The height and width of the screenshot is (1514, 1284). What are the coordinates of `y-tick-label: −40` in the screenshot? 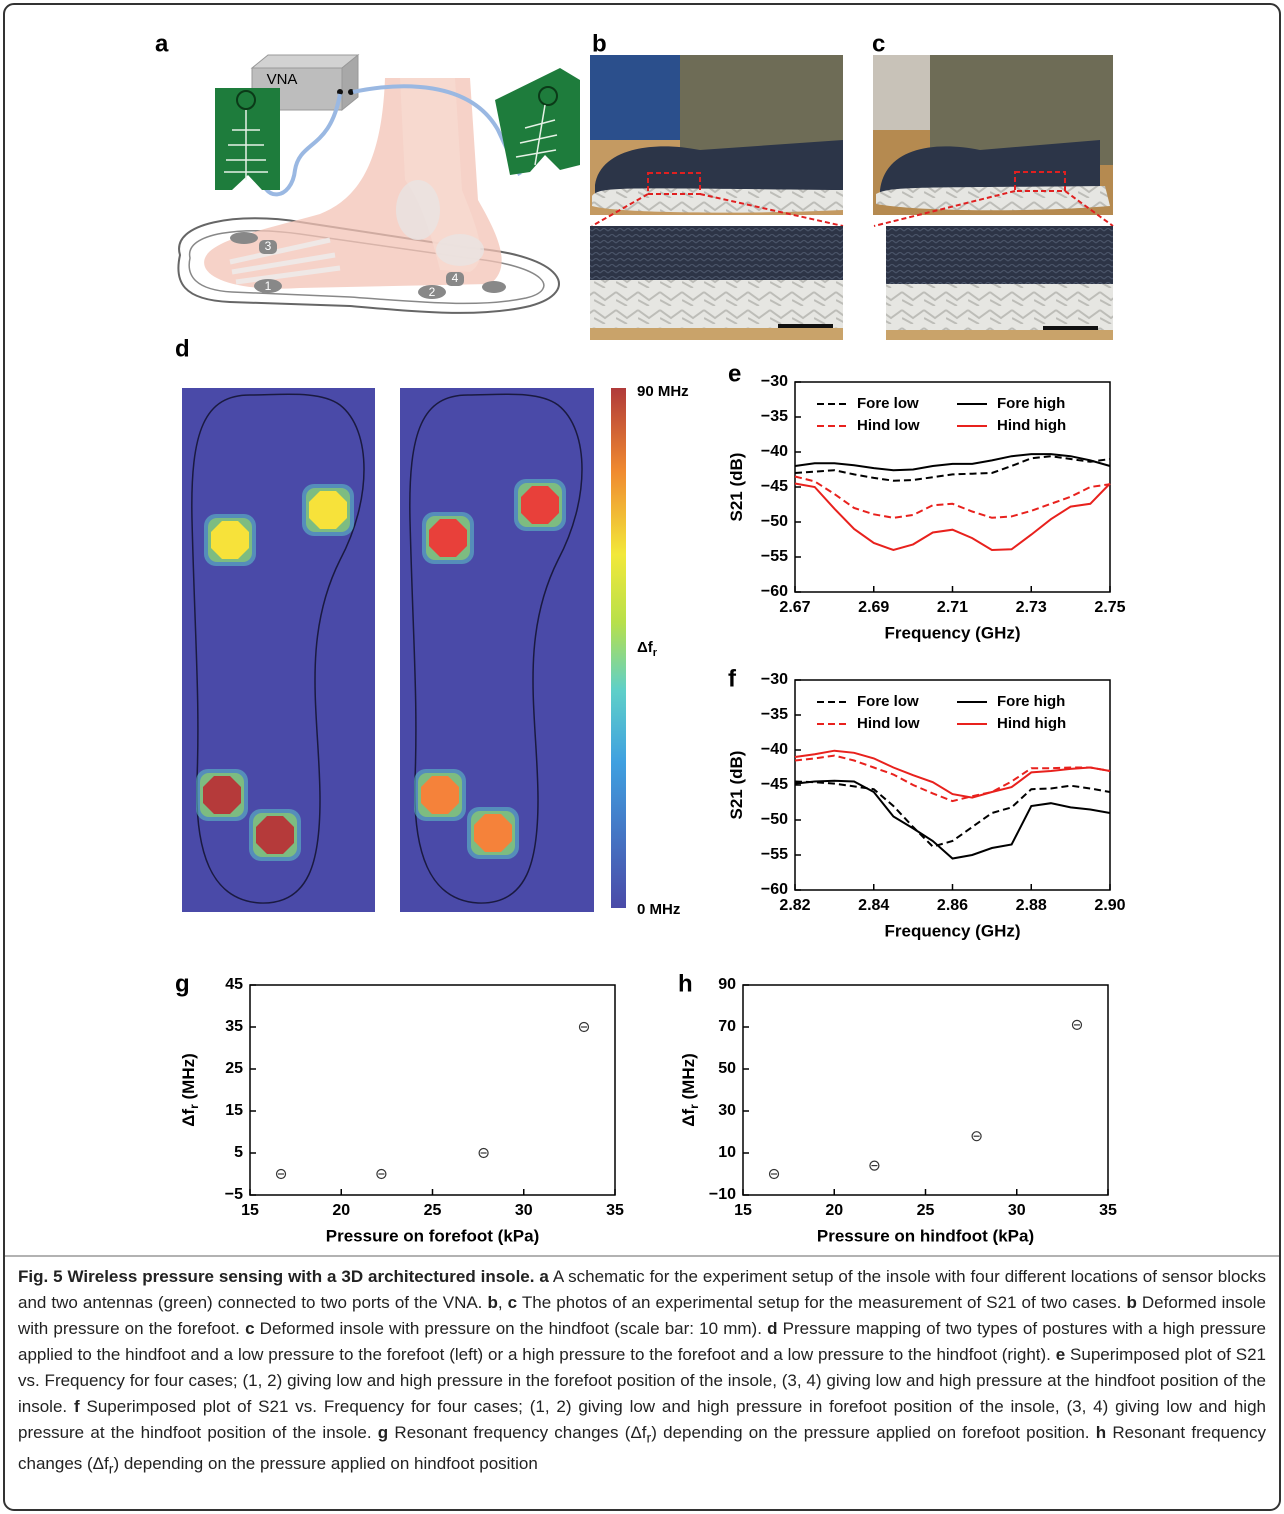 It's located at (774, 749).